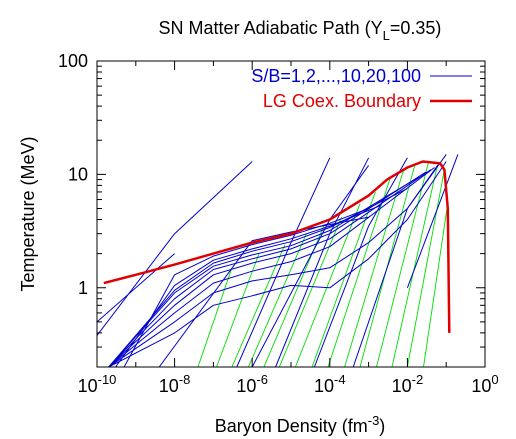  I want to click on y-tick-labels: 1 10 100, so click(73, 174).